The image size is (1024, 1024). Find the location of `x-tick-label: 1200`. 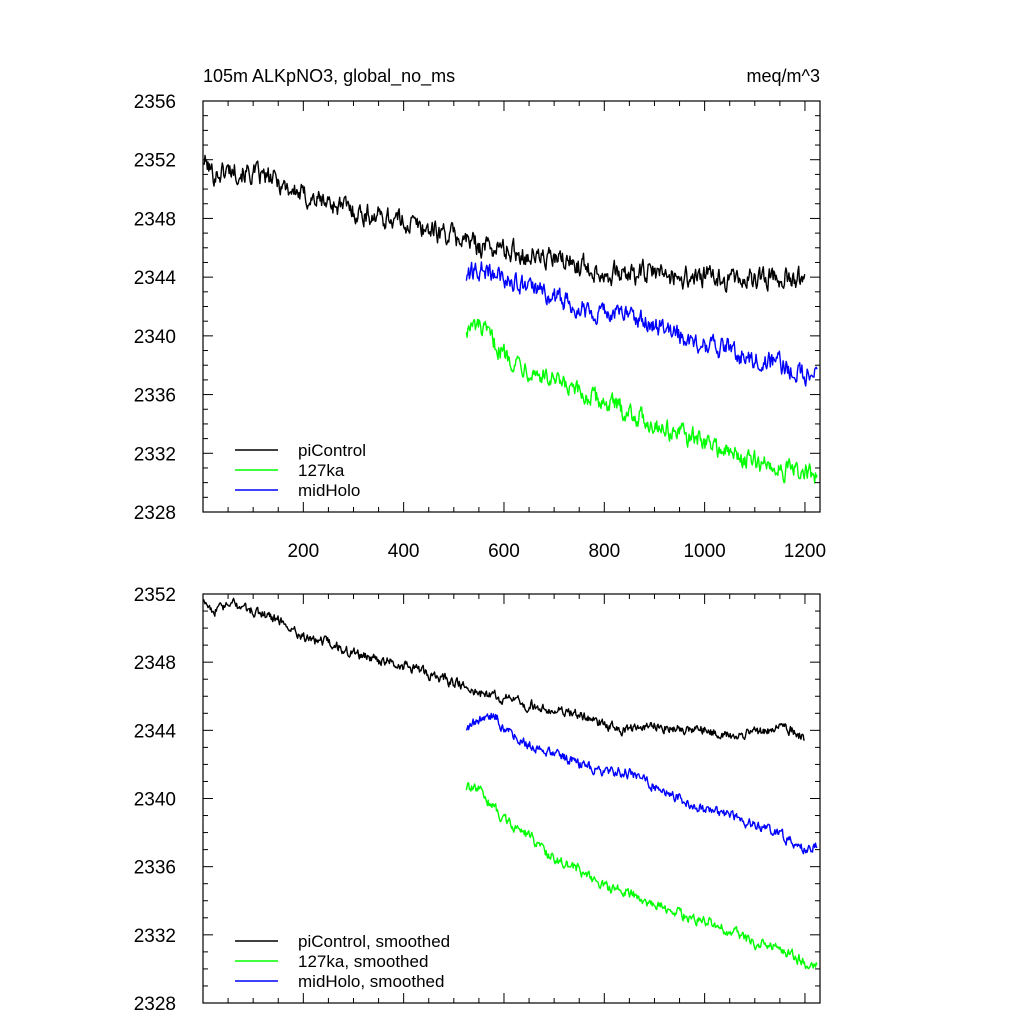

x-tick-label: 1200 is located at coordinates (805, 551).